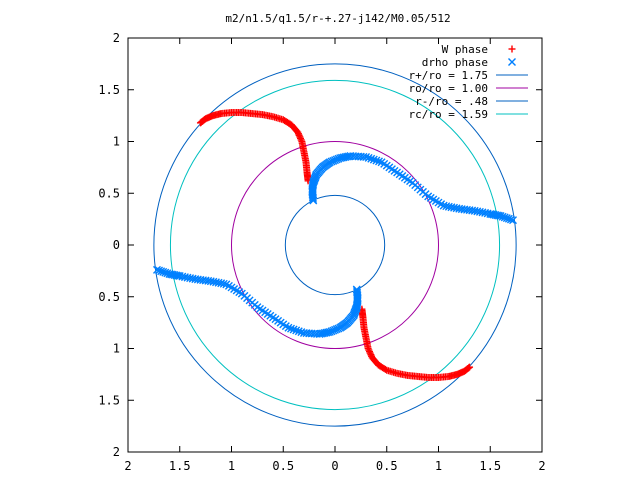  What do you see at coordinates (455, 62) in the screenshot?
I see `legend-label: drho phase` at bounding box center [455, 62].